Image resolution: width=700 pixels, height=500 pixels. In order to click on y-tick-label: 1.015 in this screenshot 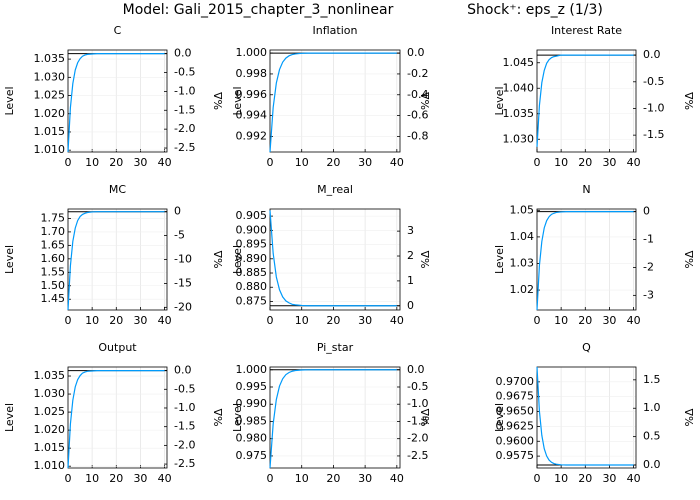, I will do `click(50, 131)`.